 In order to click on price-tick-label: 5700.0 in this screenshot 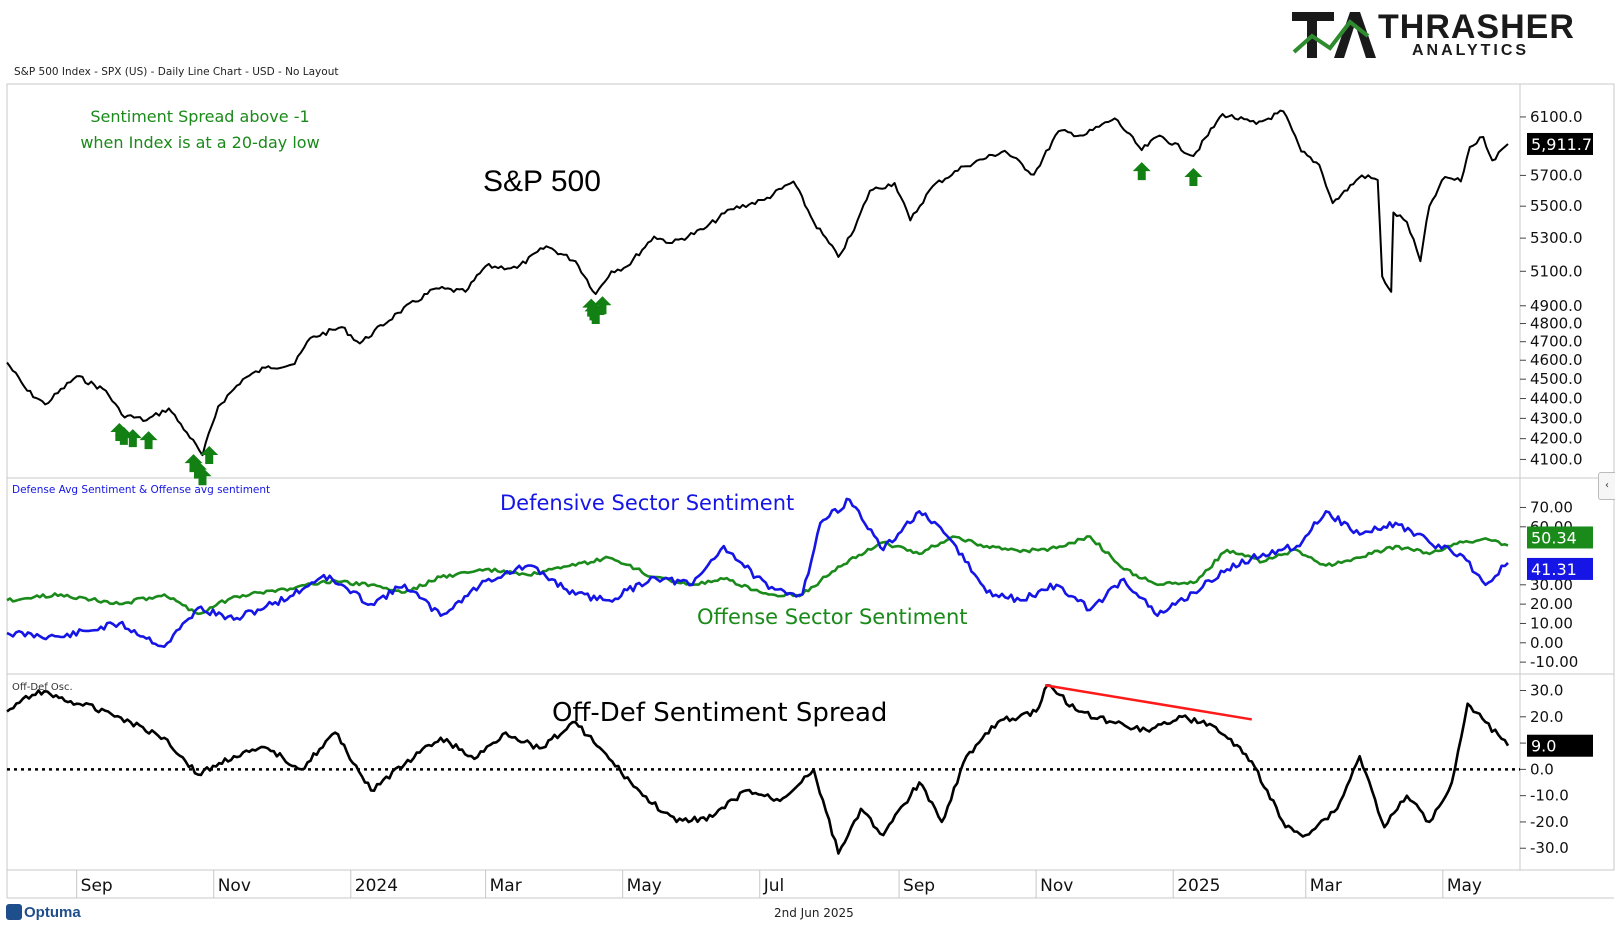, I will do `click(1556, 175)`.